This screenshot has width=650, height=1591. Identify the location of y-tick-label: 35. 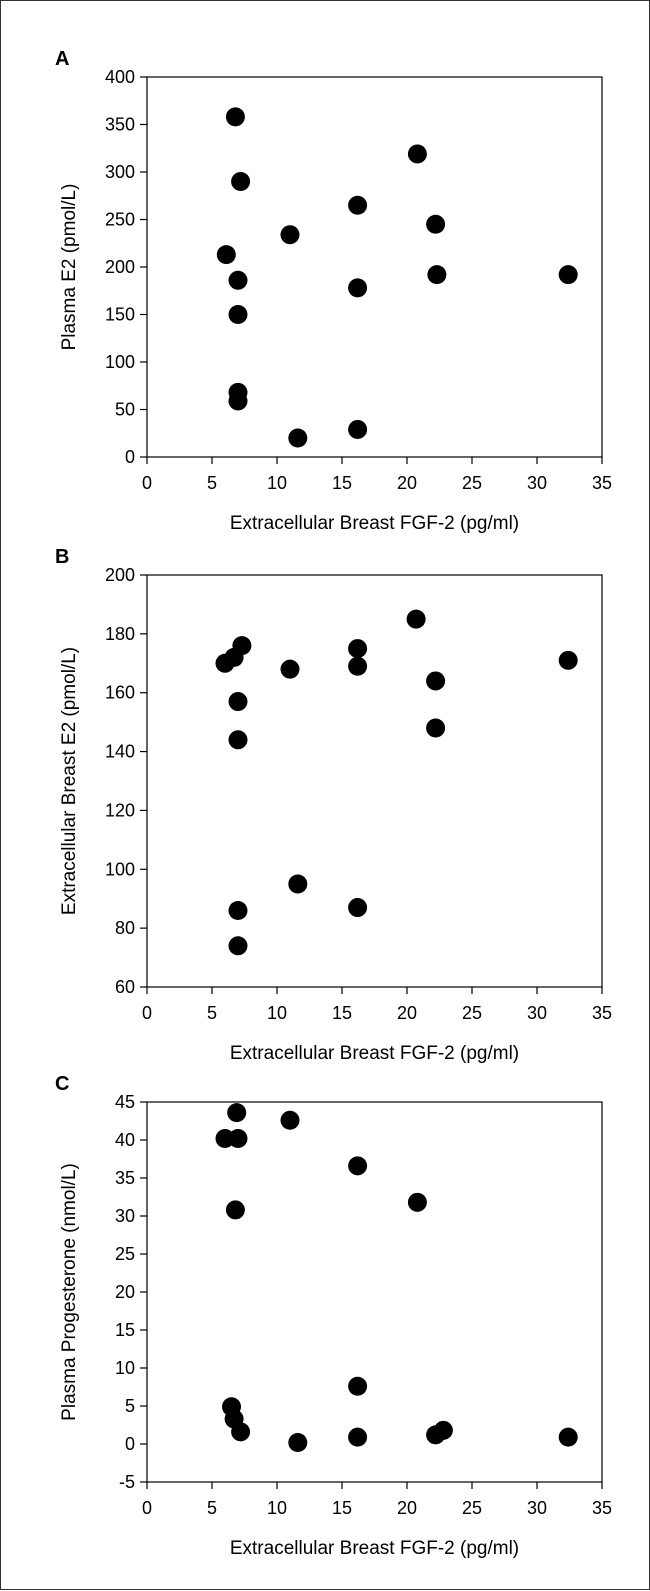
(125, 1178).